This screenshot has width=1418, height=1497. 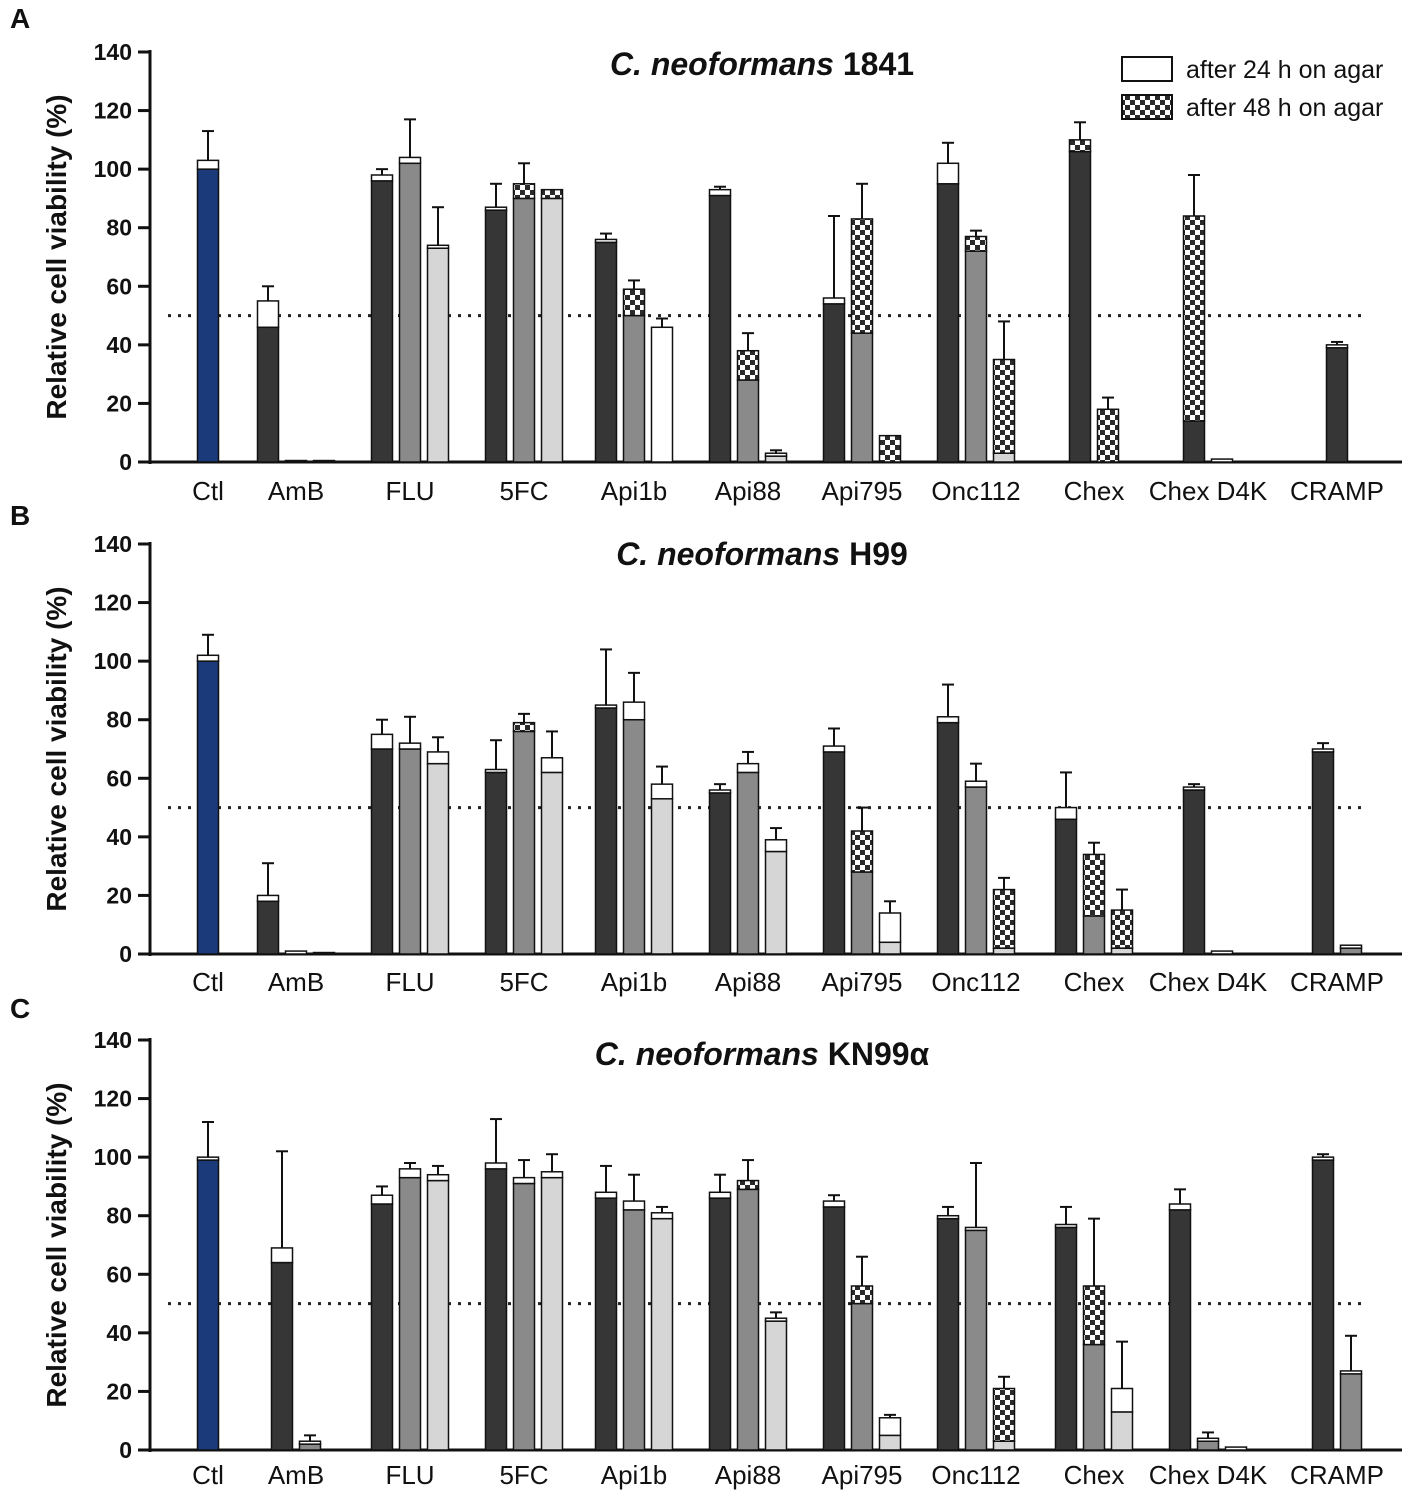 I want to click on x-tick-label: Chex D4K, so click(x=1208, y=982).